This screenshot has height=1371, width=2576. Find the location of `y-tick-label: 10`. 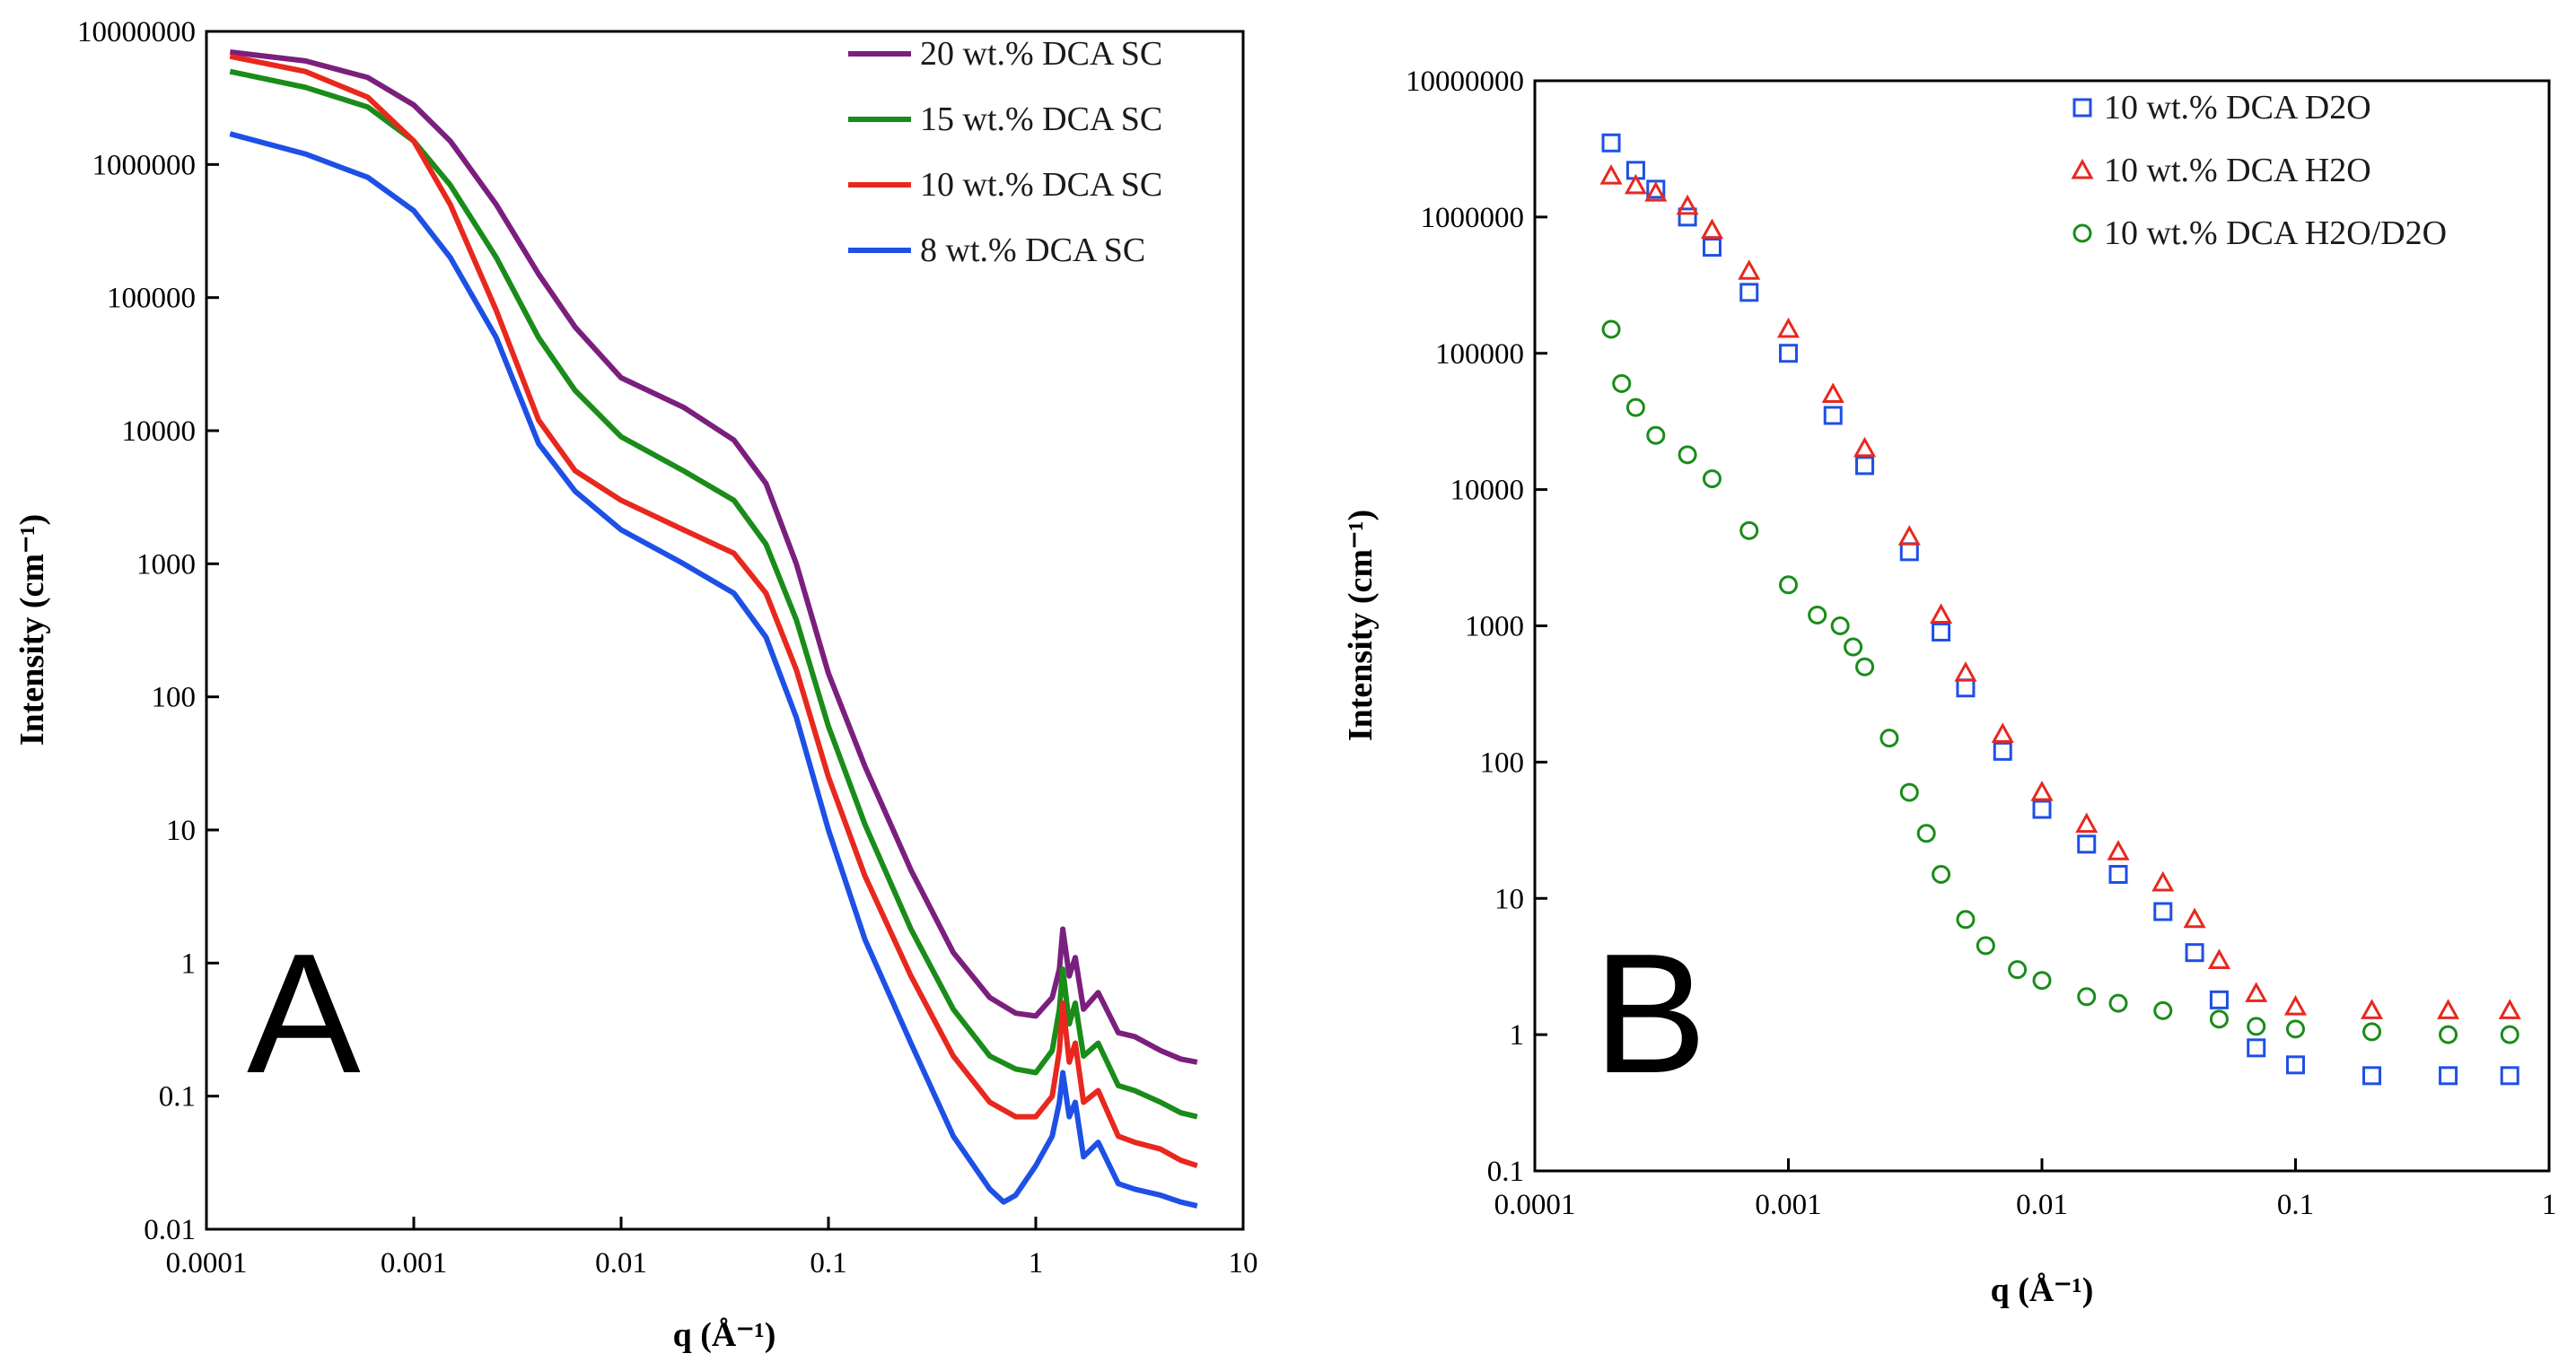

y-tick-label: 10 is located at coordinates (181, 831).